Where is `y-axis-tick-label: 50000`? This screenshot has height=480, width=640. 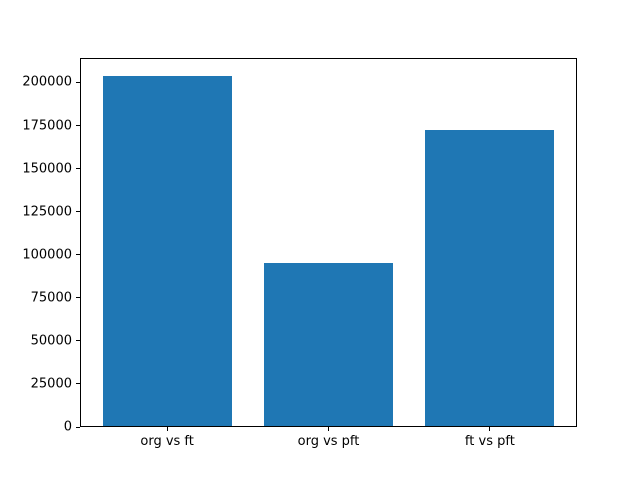
y-axis-tick-label: 50000 is located at coordinates (51, 341).